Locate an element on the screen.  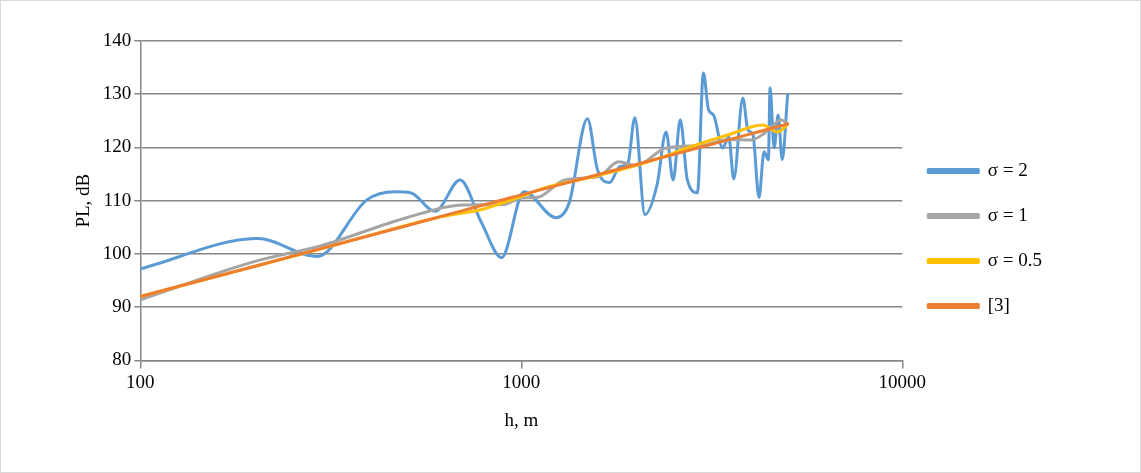
y-tick-label: 130 is located at coordinates (117, 93).